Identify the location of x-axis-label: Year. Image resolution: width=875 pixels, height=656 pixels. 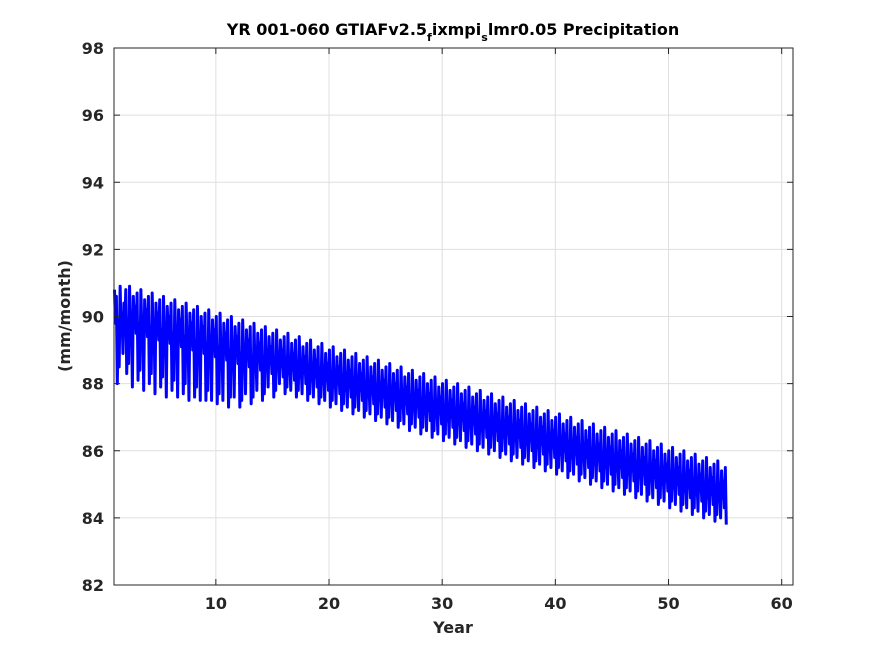
(452, 627).